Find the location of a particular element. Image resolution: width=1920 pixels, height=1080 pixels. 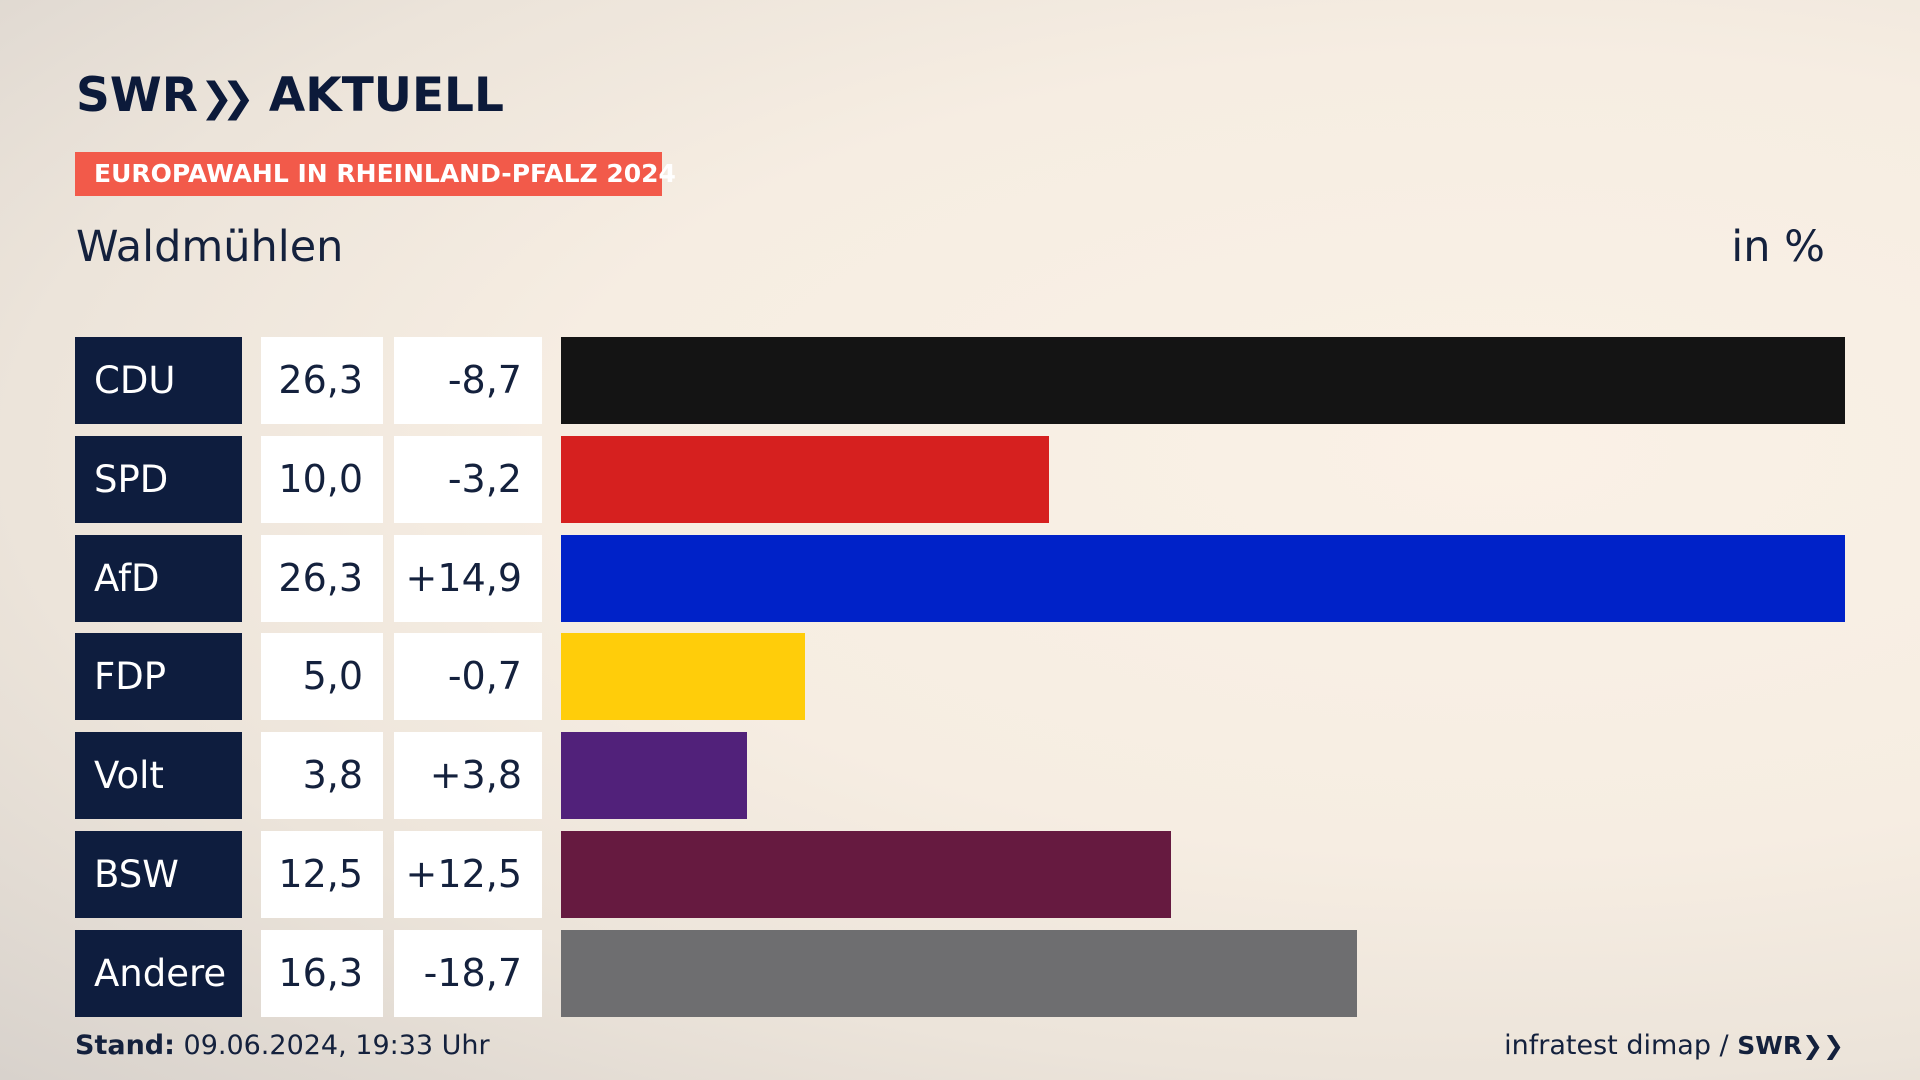

vote-change-label: -18,7 is located at coordinates (468, 973).